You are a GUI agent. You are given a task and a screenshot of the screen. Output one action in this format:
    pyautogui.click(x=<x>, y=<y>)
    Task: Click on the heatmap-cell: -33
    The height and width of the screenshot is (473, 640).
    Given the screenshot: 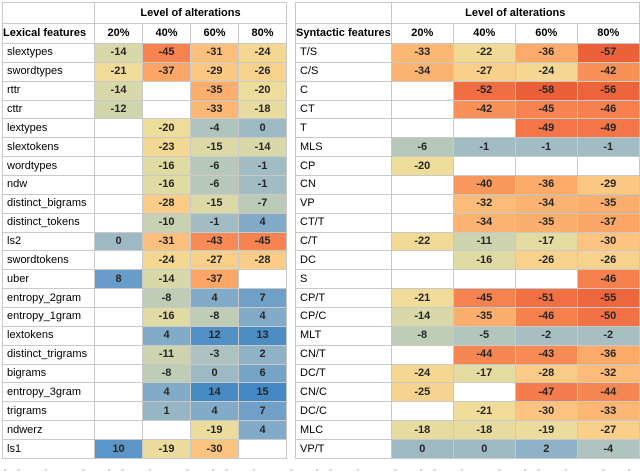 What is the action you would take?
    pyautogui.click(x=214, y=109)
    